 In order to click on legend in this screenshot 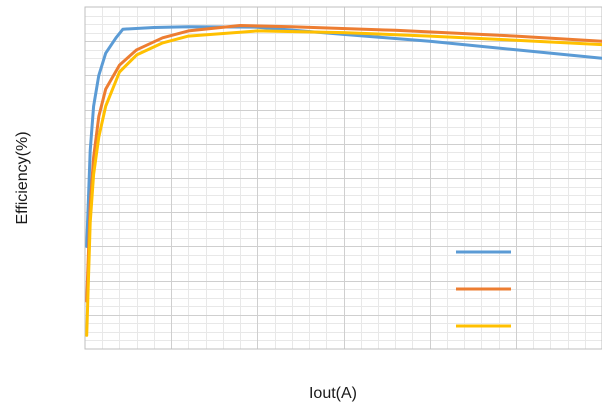, I will do `click(483, 289)`.